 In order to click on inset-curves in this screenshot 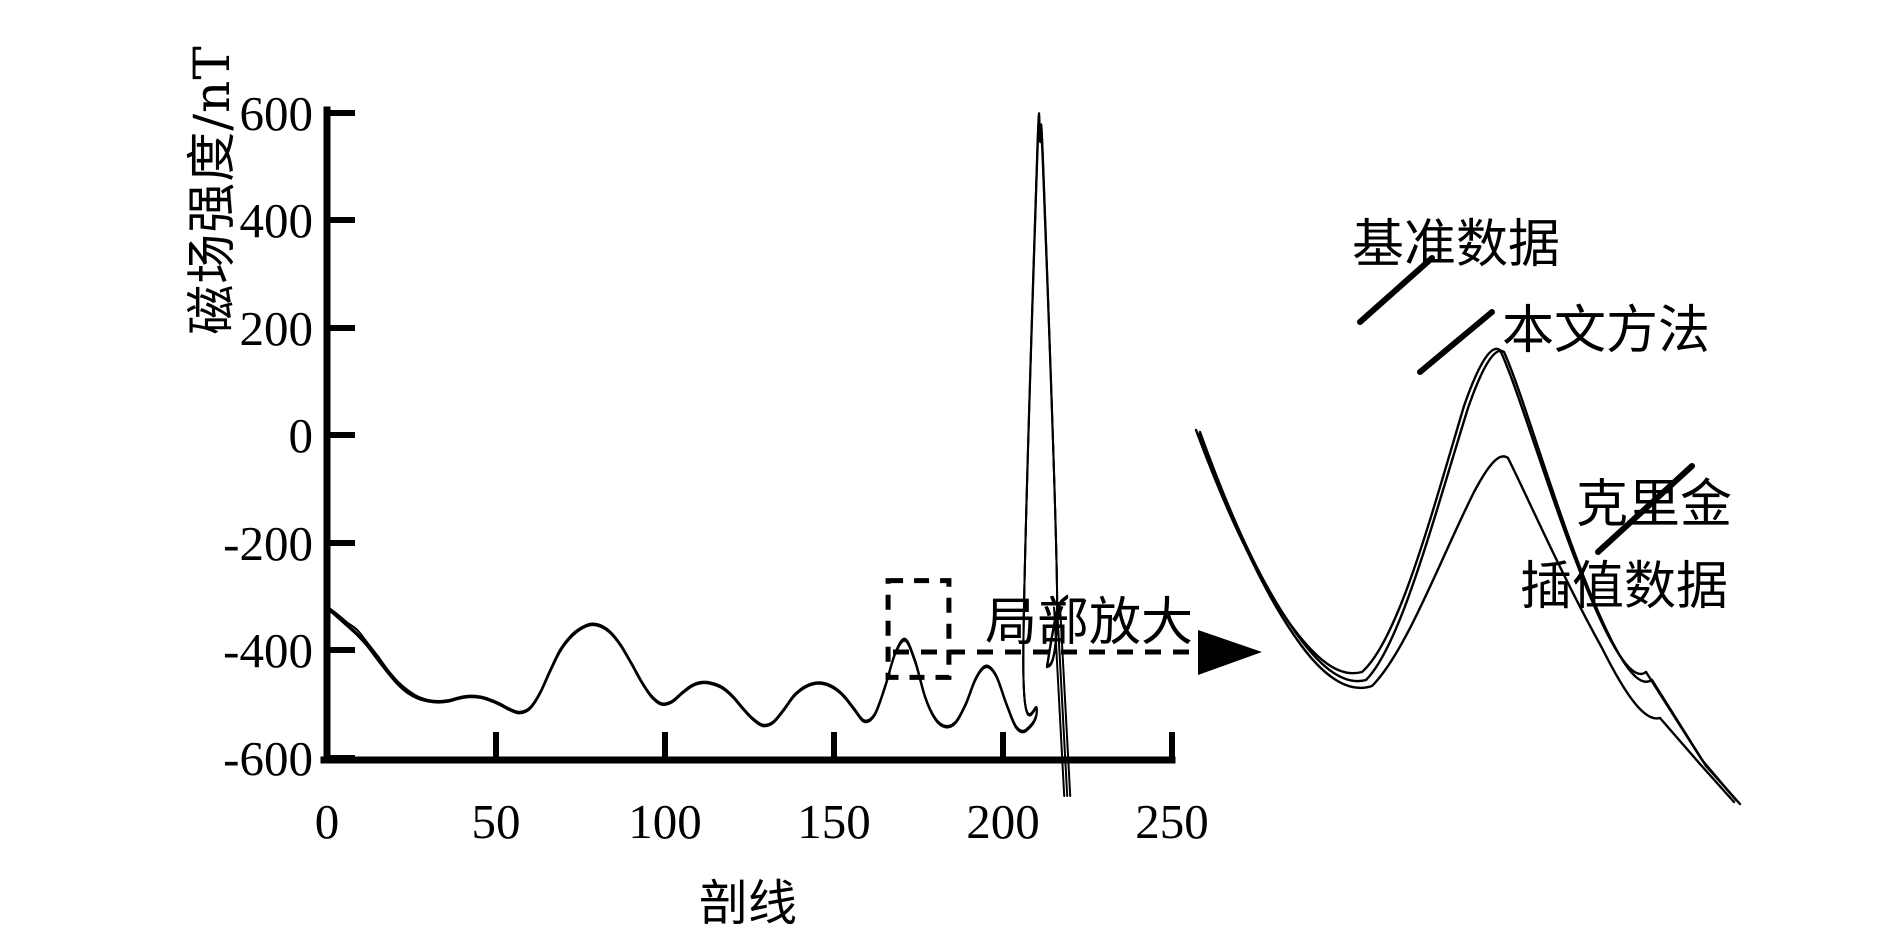, I will do `click(1468, 576)`.